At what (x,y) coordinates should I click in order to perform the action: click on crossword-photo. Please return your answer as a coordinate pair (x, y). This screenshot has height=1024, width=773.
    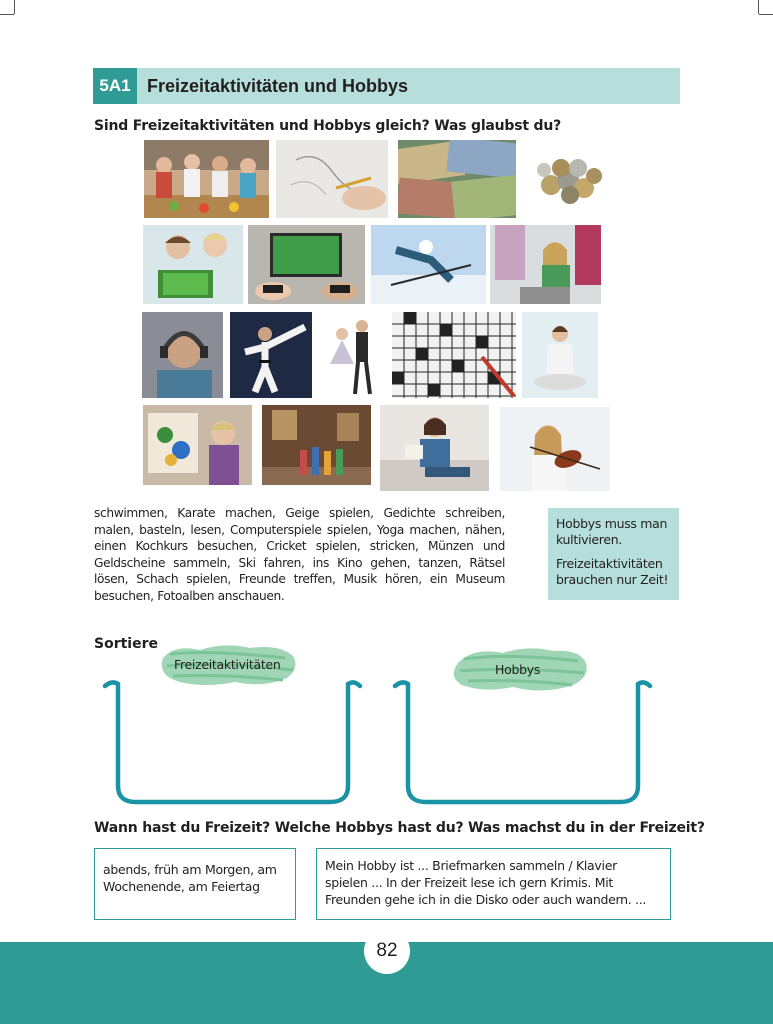
    Looking at the image, I should click on (454, 355).